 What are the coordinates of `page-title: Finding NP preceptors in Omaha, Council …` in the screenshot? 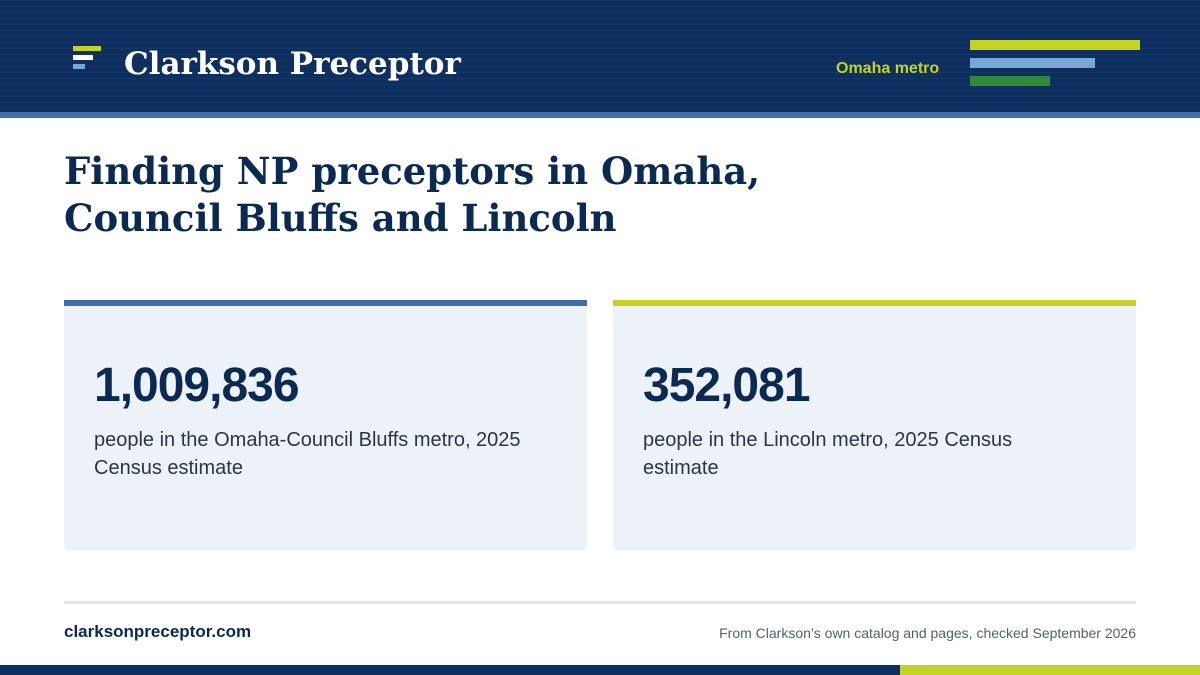 It's located at (444, 195).